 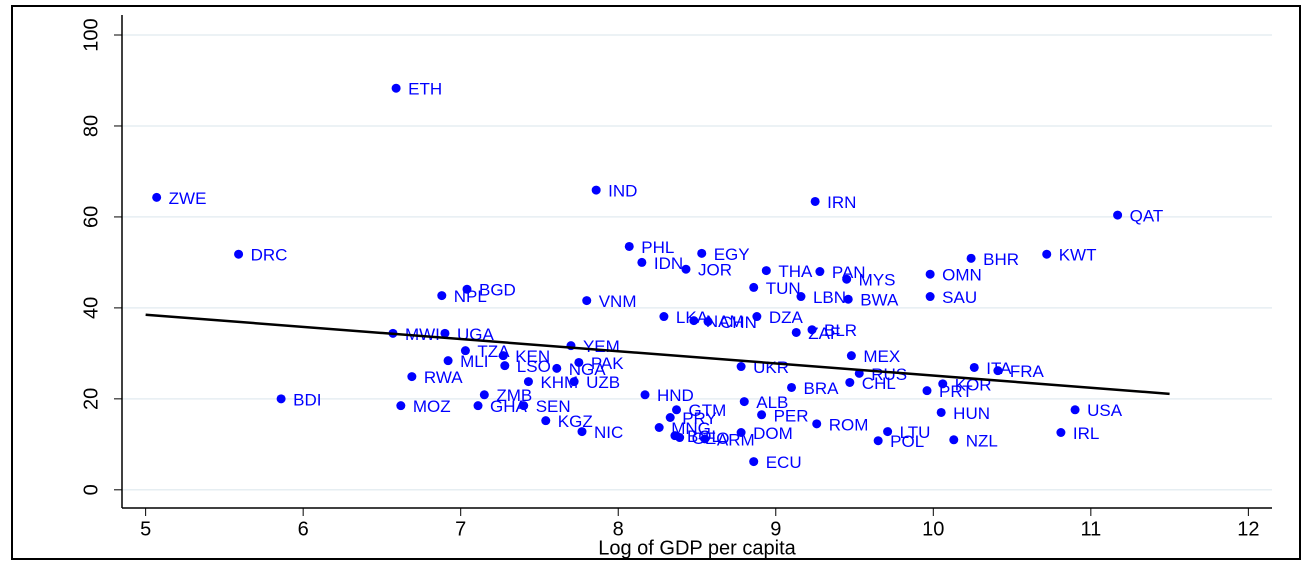 I want to click on point-label: ROM, so click(x=849, y=424).